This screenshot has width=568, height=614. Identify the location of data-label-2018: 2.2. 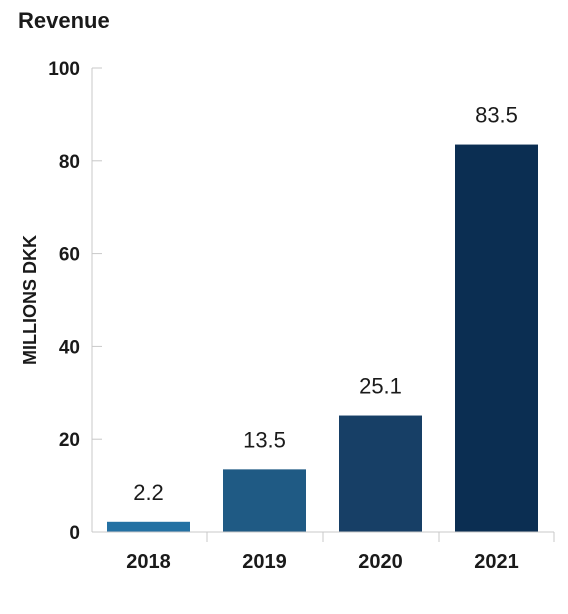
(148, 492).